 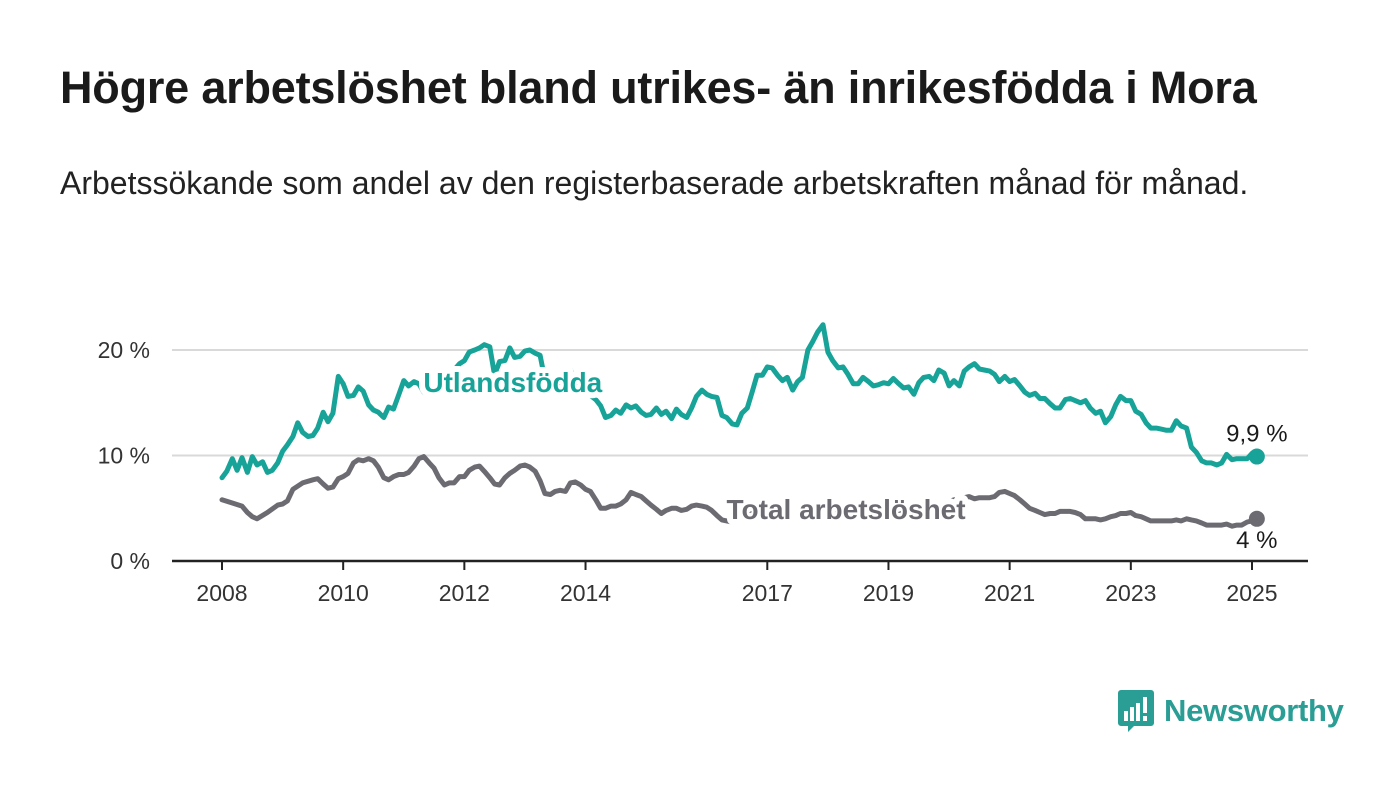 What do you see at coordinates (1256, 434) in the screenshot?
I see `end-value-label-utlandsfodda: 9,9 %` at bounding box center [1256, 434].